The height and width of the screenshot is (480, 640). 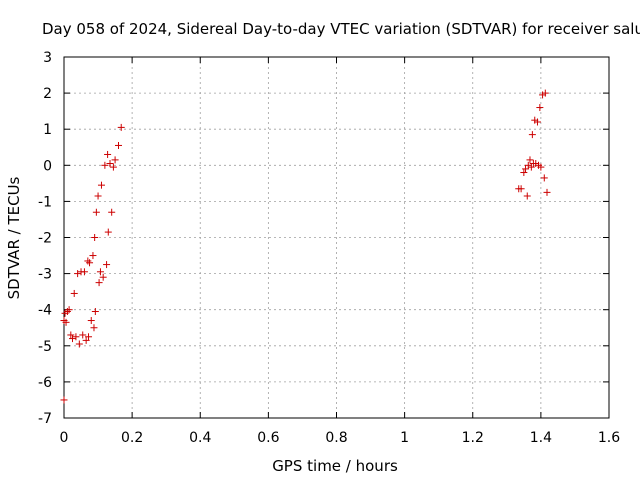 I want to click on x-tick-label: 0.4, so click(x=200, y=438).